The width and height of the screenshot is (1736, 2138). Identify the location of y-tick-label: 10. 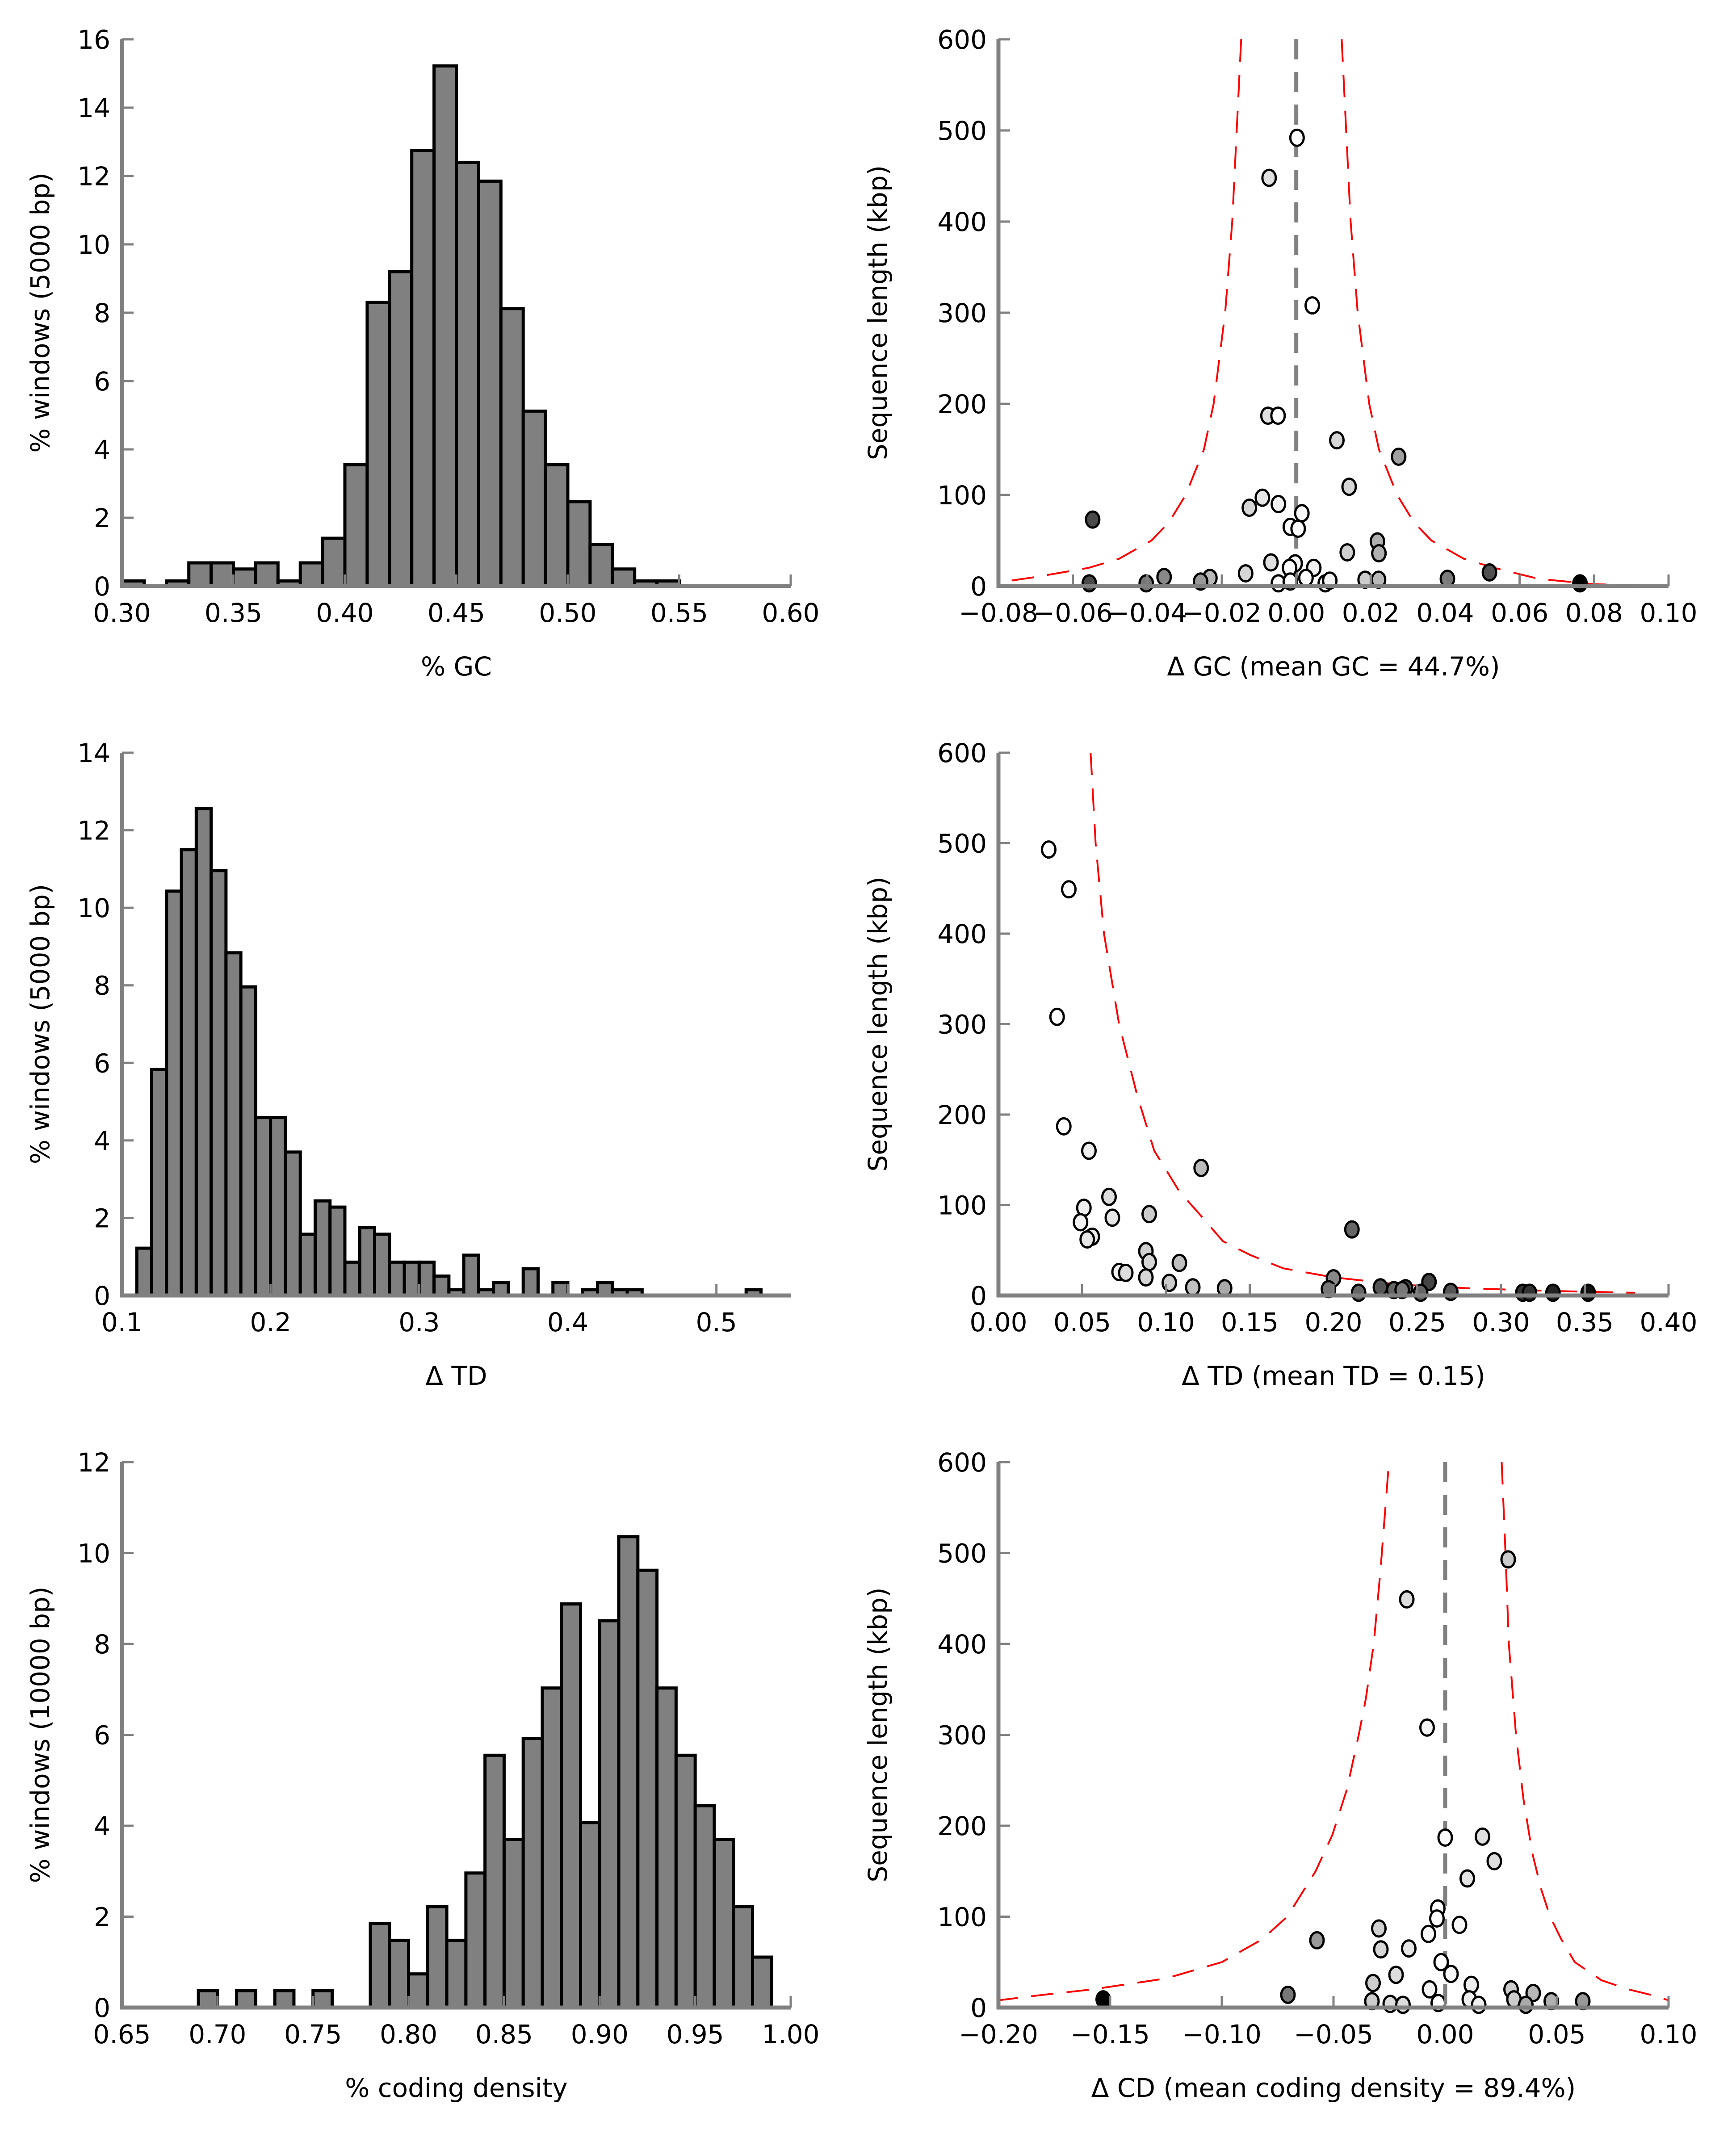
(93, 908).